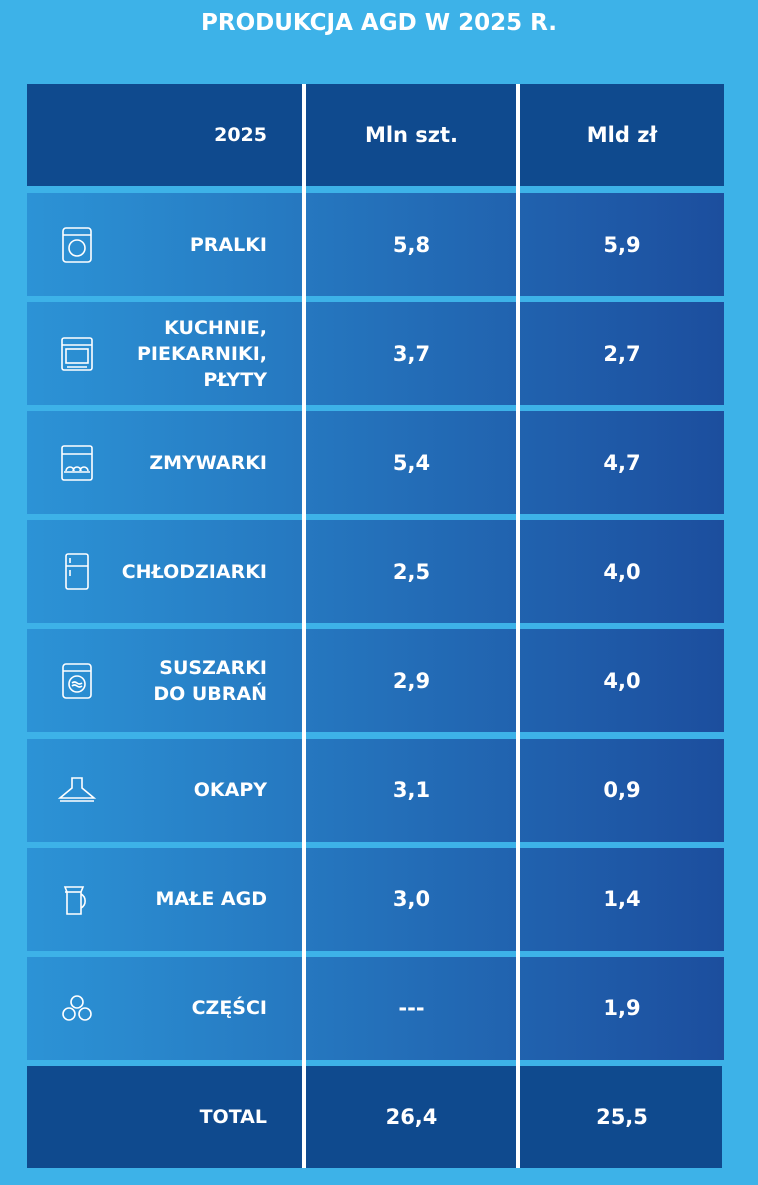 The height and width of the screenshot is (1185, 758). What do you see at coordinates (622, 135) in the screenshot?
I see `header-cell: Mld zł` at bounding box center [622, 135].